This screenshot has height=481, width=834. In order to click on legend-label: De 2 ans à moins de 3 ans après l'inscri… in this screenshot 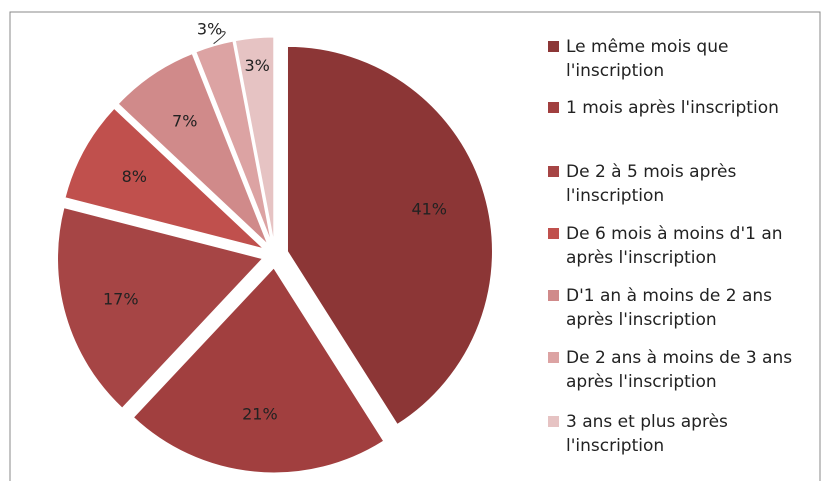, I will do `click(679, 370)`.